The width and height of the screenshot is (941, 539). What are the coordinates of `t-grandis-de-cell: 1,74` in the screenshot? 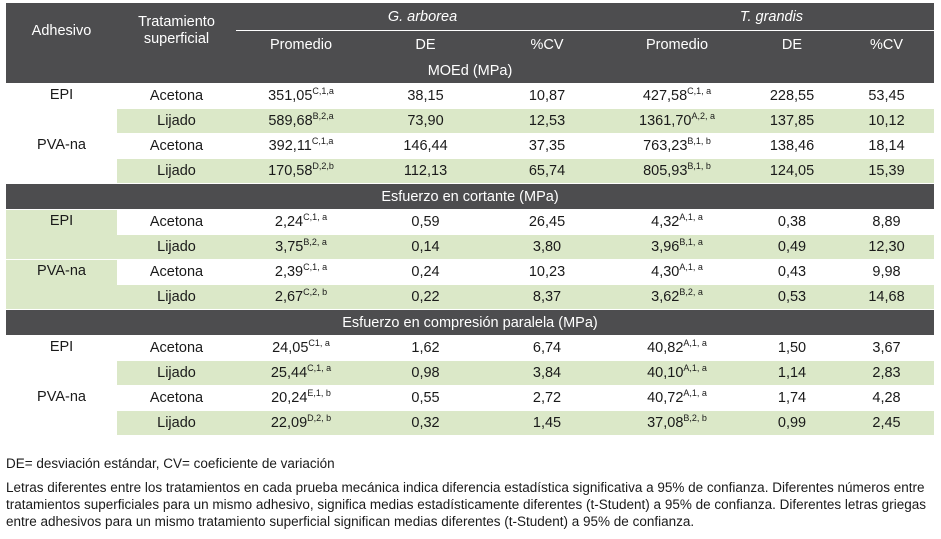 It's located at (792, 398).